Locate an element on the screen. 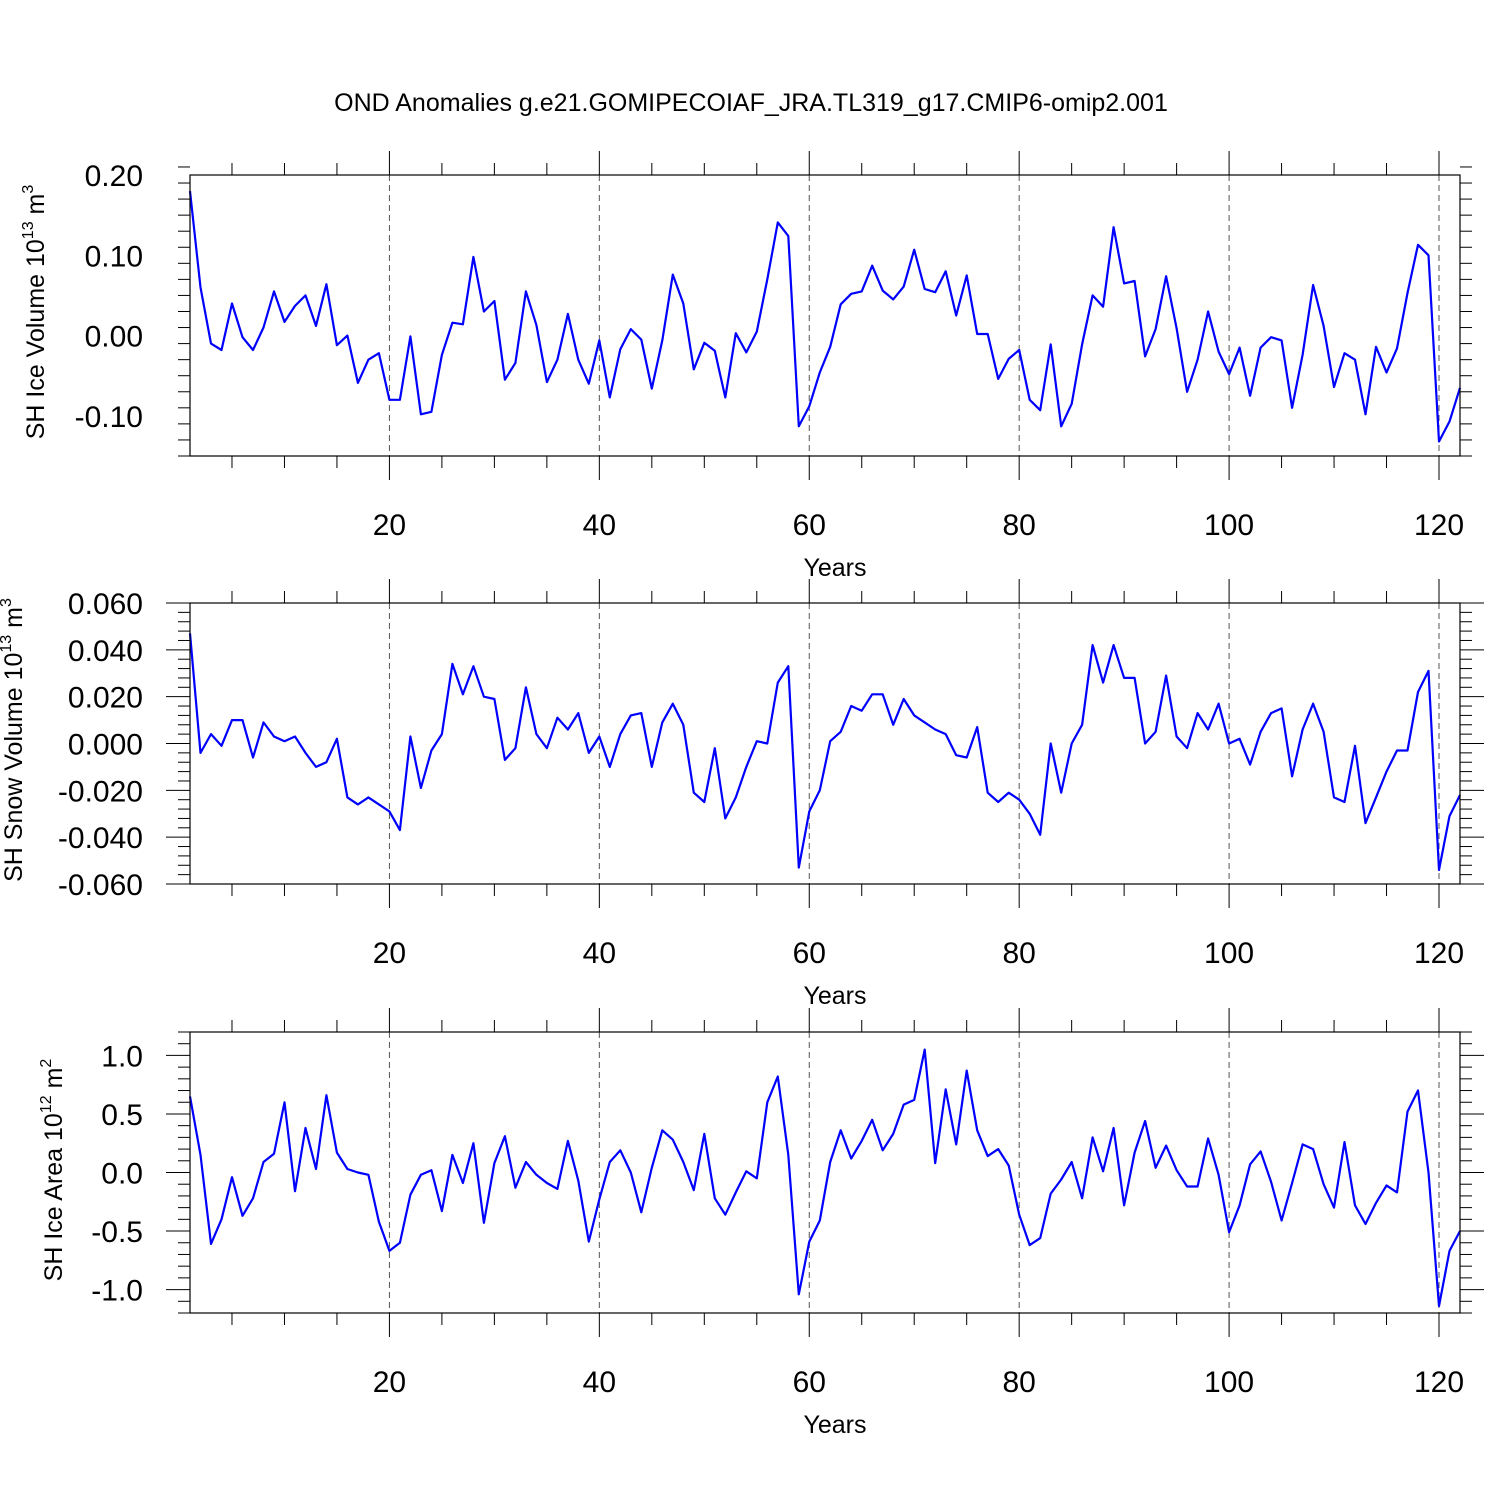 The height and width of the screenshot is (1500, 1500). y-tick-label: 0.020 is located at coordinates (105, 698).